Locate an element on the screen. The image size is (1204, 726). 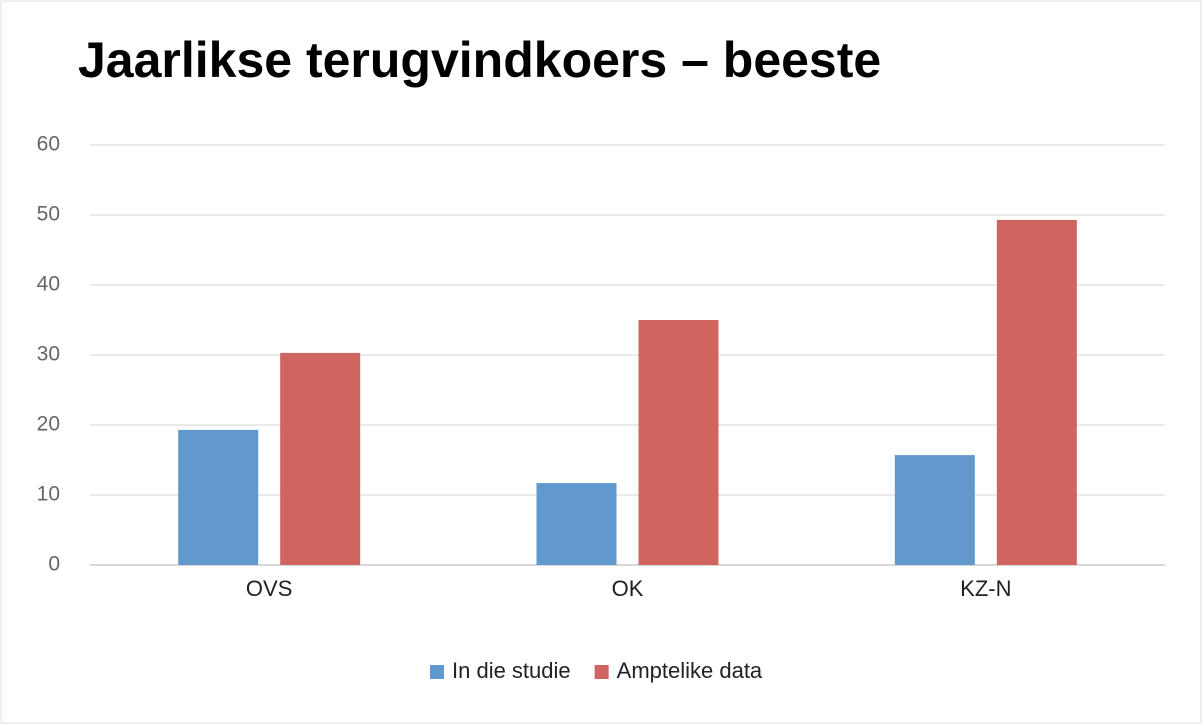
y-tick-label: 50 is located at coordinates (48, 214).